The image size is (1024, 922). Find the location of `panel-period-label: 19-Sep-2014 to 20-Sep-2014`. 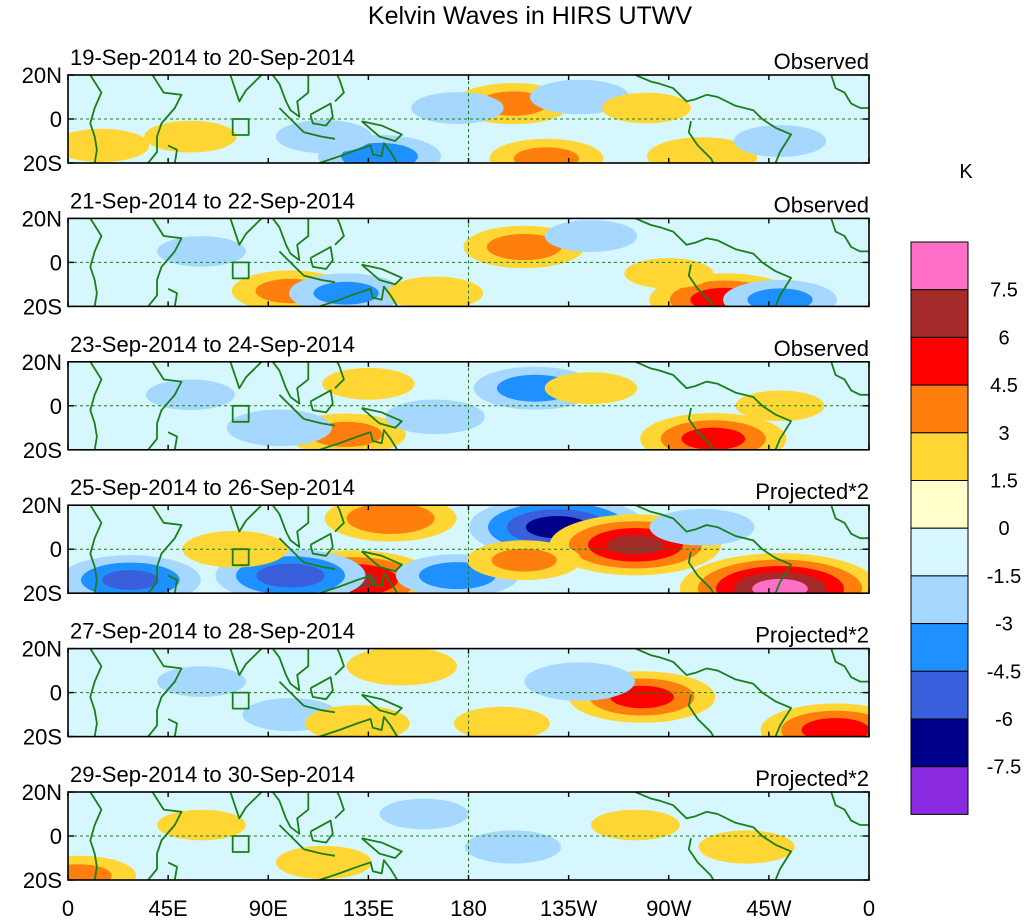

panel-period-label: 19-Sep-2014 to 20-Sep-2014 is located at coordinates (212, 57).